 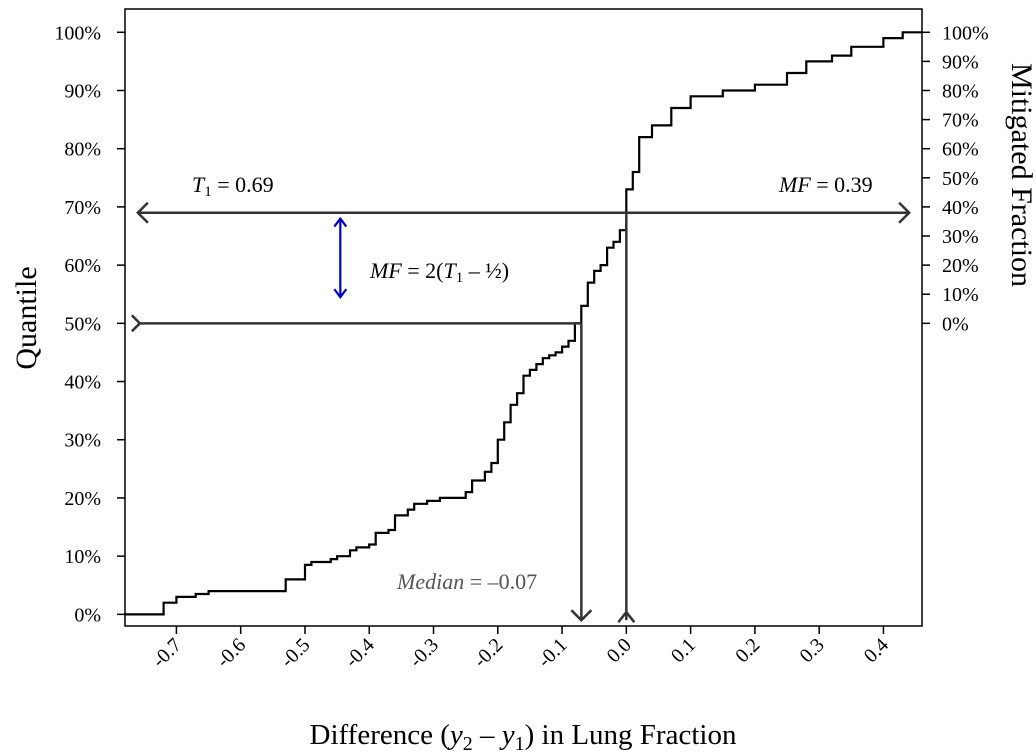 What do you see at coordinates (87, 615) in the screenshot?
I see `y-tick-label: 0%` at bounding box center [87, 615].